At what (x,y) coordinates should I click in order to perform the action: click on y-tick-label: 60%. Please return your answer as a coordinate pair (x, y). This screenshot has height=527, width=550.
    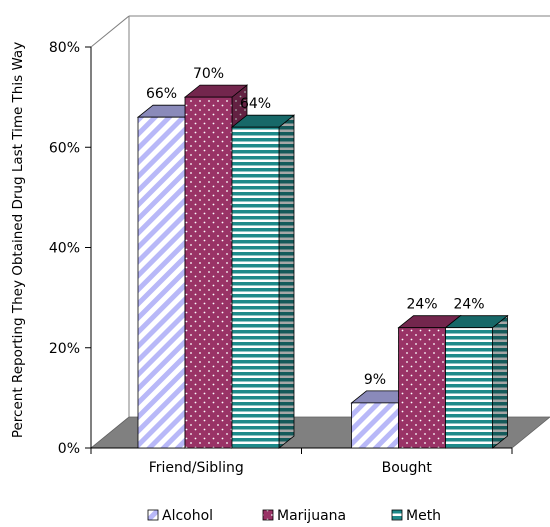
    Looking at the image, I should click on (64, 148).